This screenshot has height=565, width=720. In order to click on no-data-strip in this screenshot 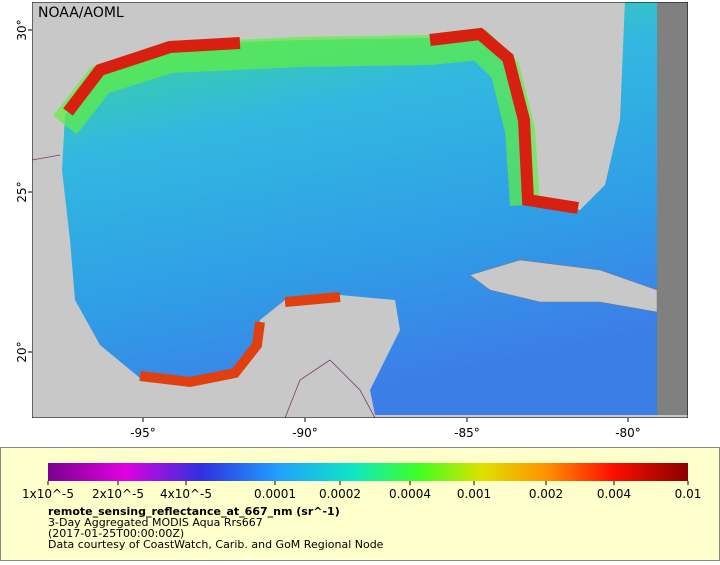, I will do `click(672, 208)`.